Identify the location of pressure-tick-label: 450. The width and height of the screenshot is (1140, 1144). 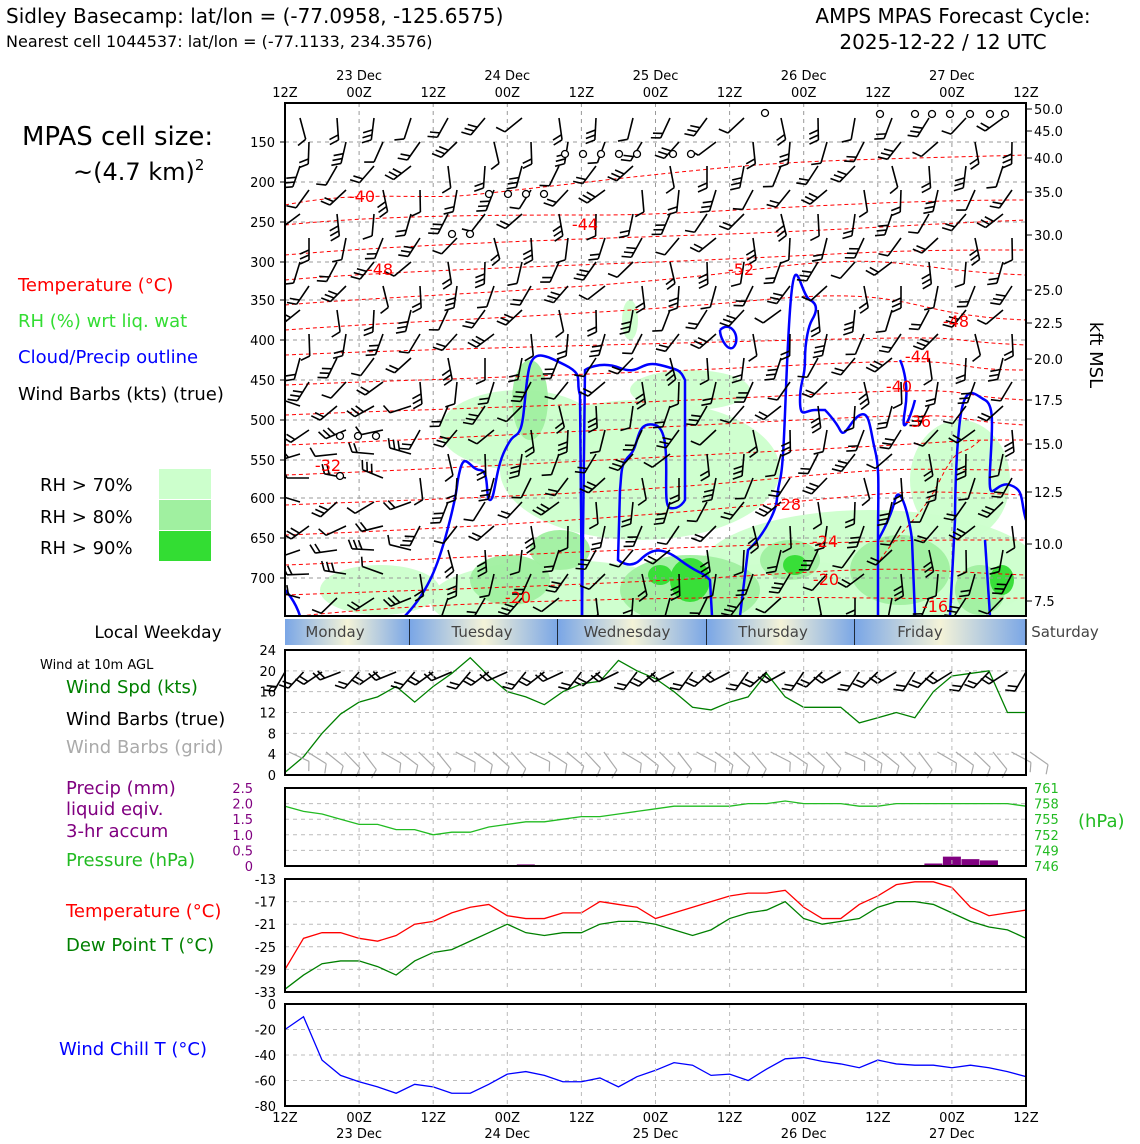
(262, 381).